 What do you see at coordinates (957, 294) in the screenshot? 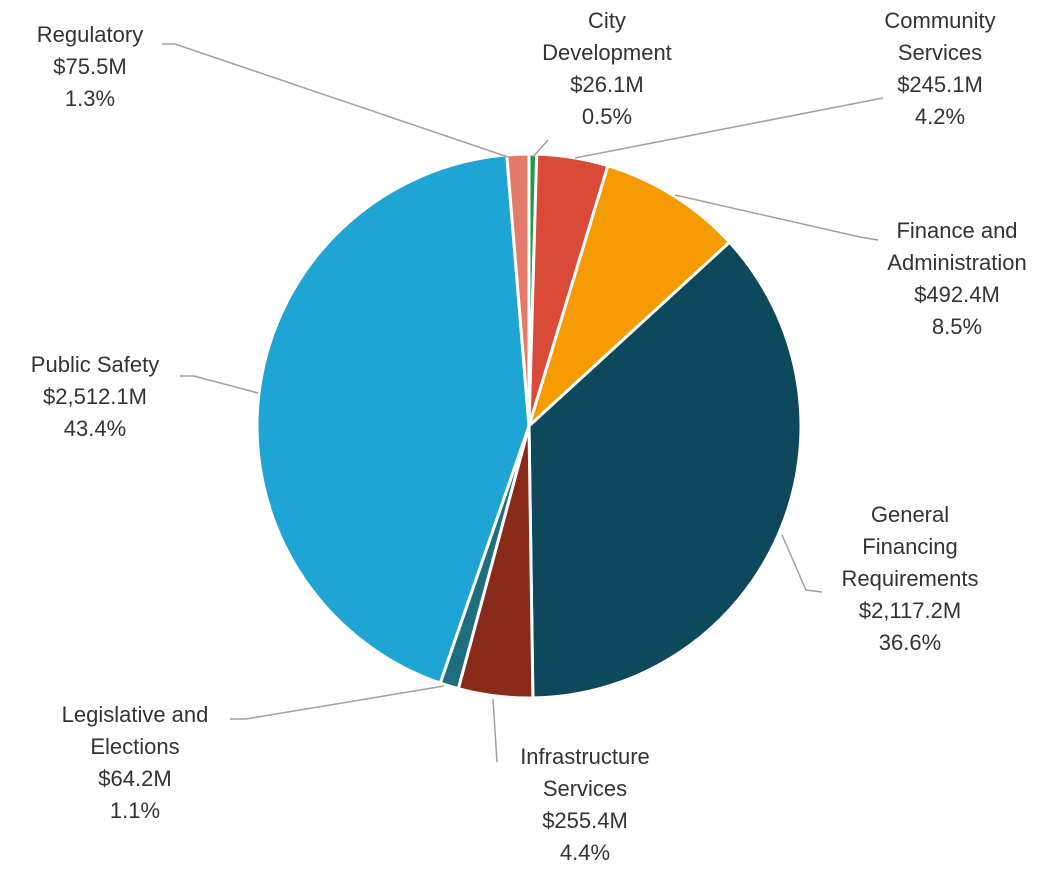
I see `value-label: $492.4M` at bounding box center [957, 294].